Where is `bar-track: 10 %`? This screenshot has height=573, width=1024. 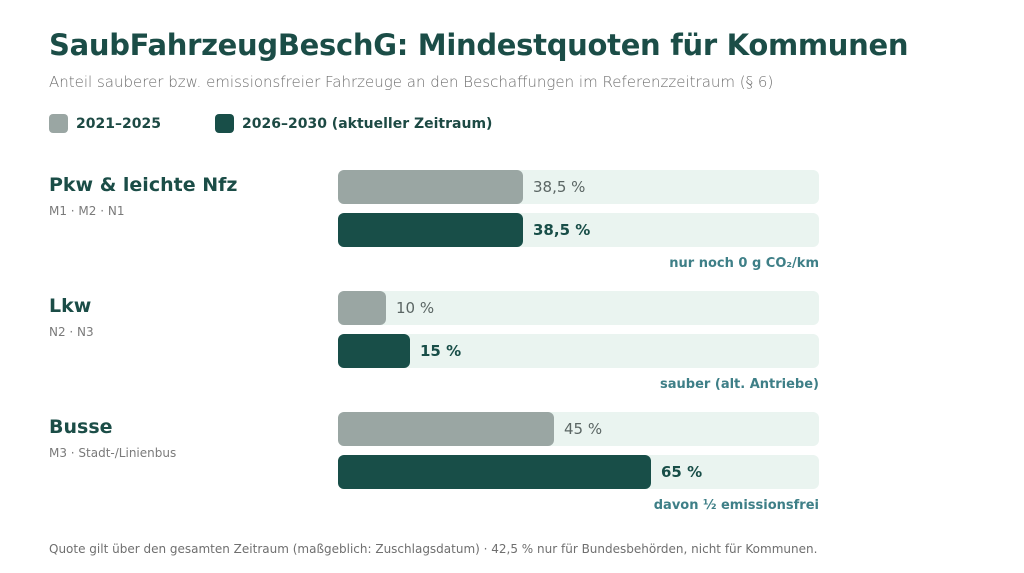
bar-track: 10 % is located at coordinates (578, 308).